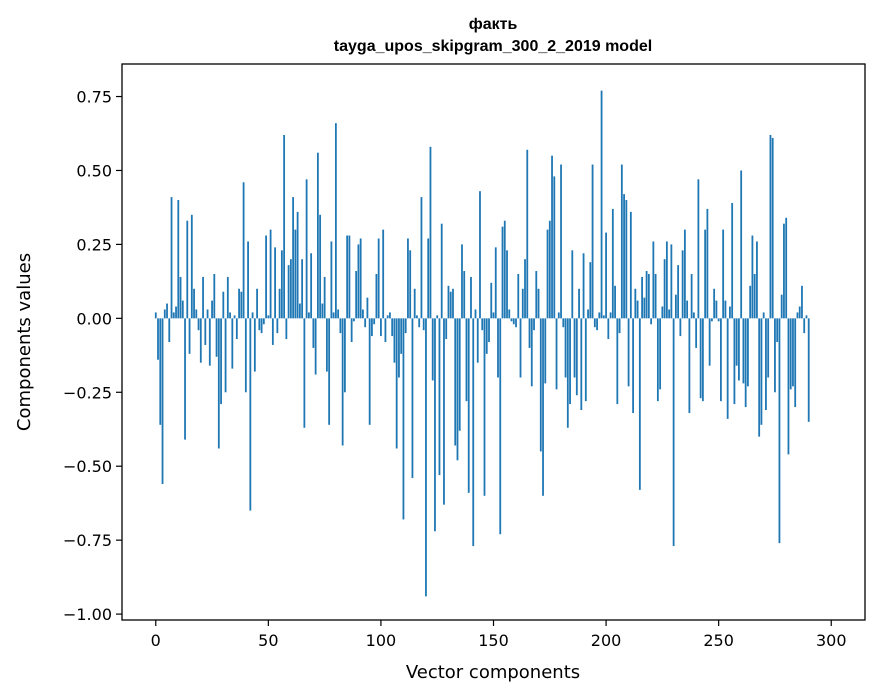  What do you see at coordinates (606, 640) in the screenshot?
I see `x-tick-label: 200` at bounding box center [606, 640].